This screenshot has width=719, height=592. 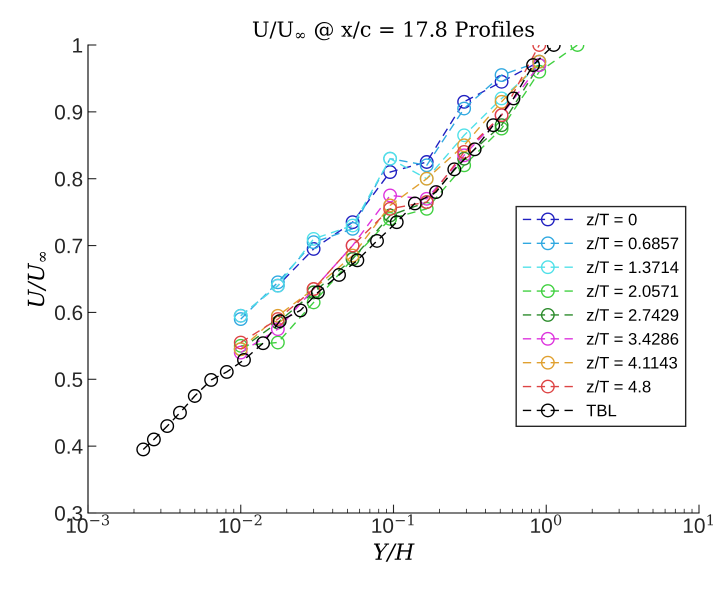 What do you see at coordinates (632, 291) in the screenshot?
I see `legend-label: z/T = 2.0571` at bounding box center [632, 291].